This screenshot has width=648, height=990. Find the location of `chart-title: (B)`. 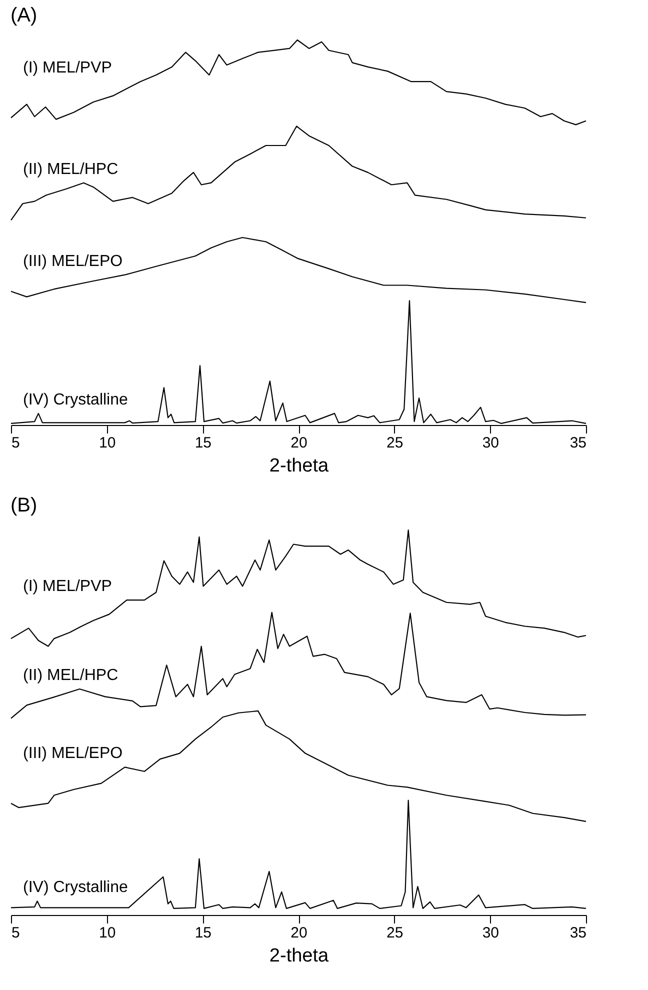

chart-title: (B) is located at coordinates (24, 505).